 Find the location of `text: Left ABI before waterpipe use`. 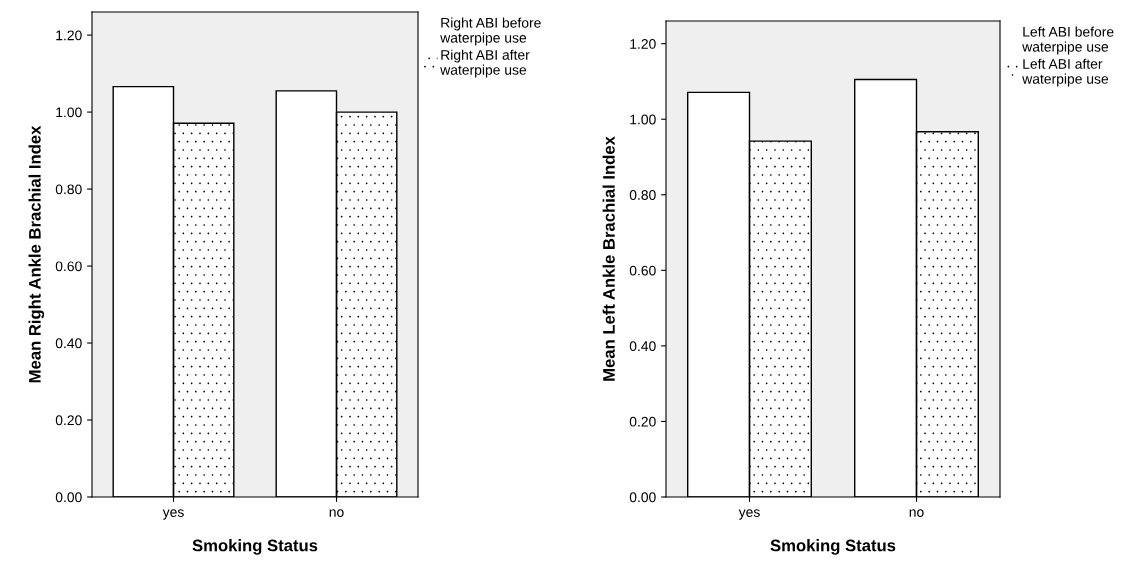

text: Left ABI before waterpipe use is located at coordinates (1068, 40).